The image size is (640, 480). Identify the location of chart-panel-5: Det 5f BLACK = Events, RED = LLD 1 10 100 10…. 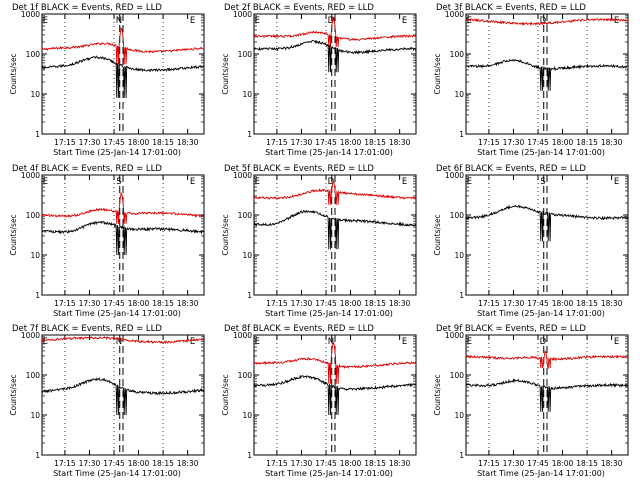
(319, 241).